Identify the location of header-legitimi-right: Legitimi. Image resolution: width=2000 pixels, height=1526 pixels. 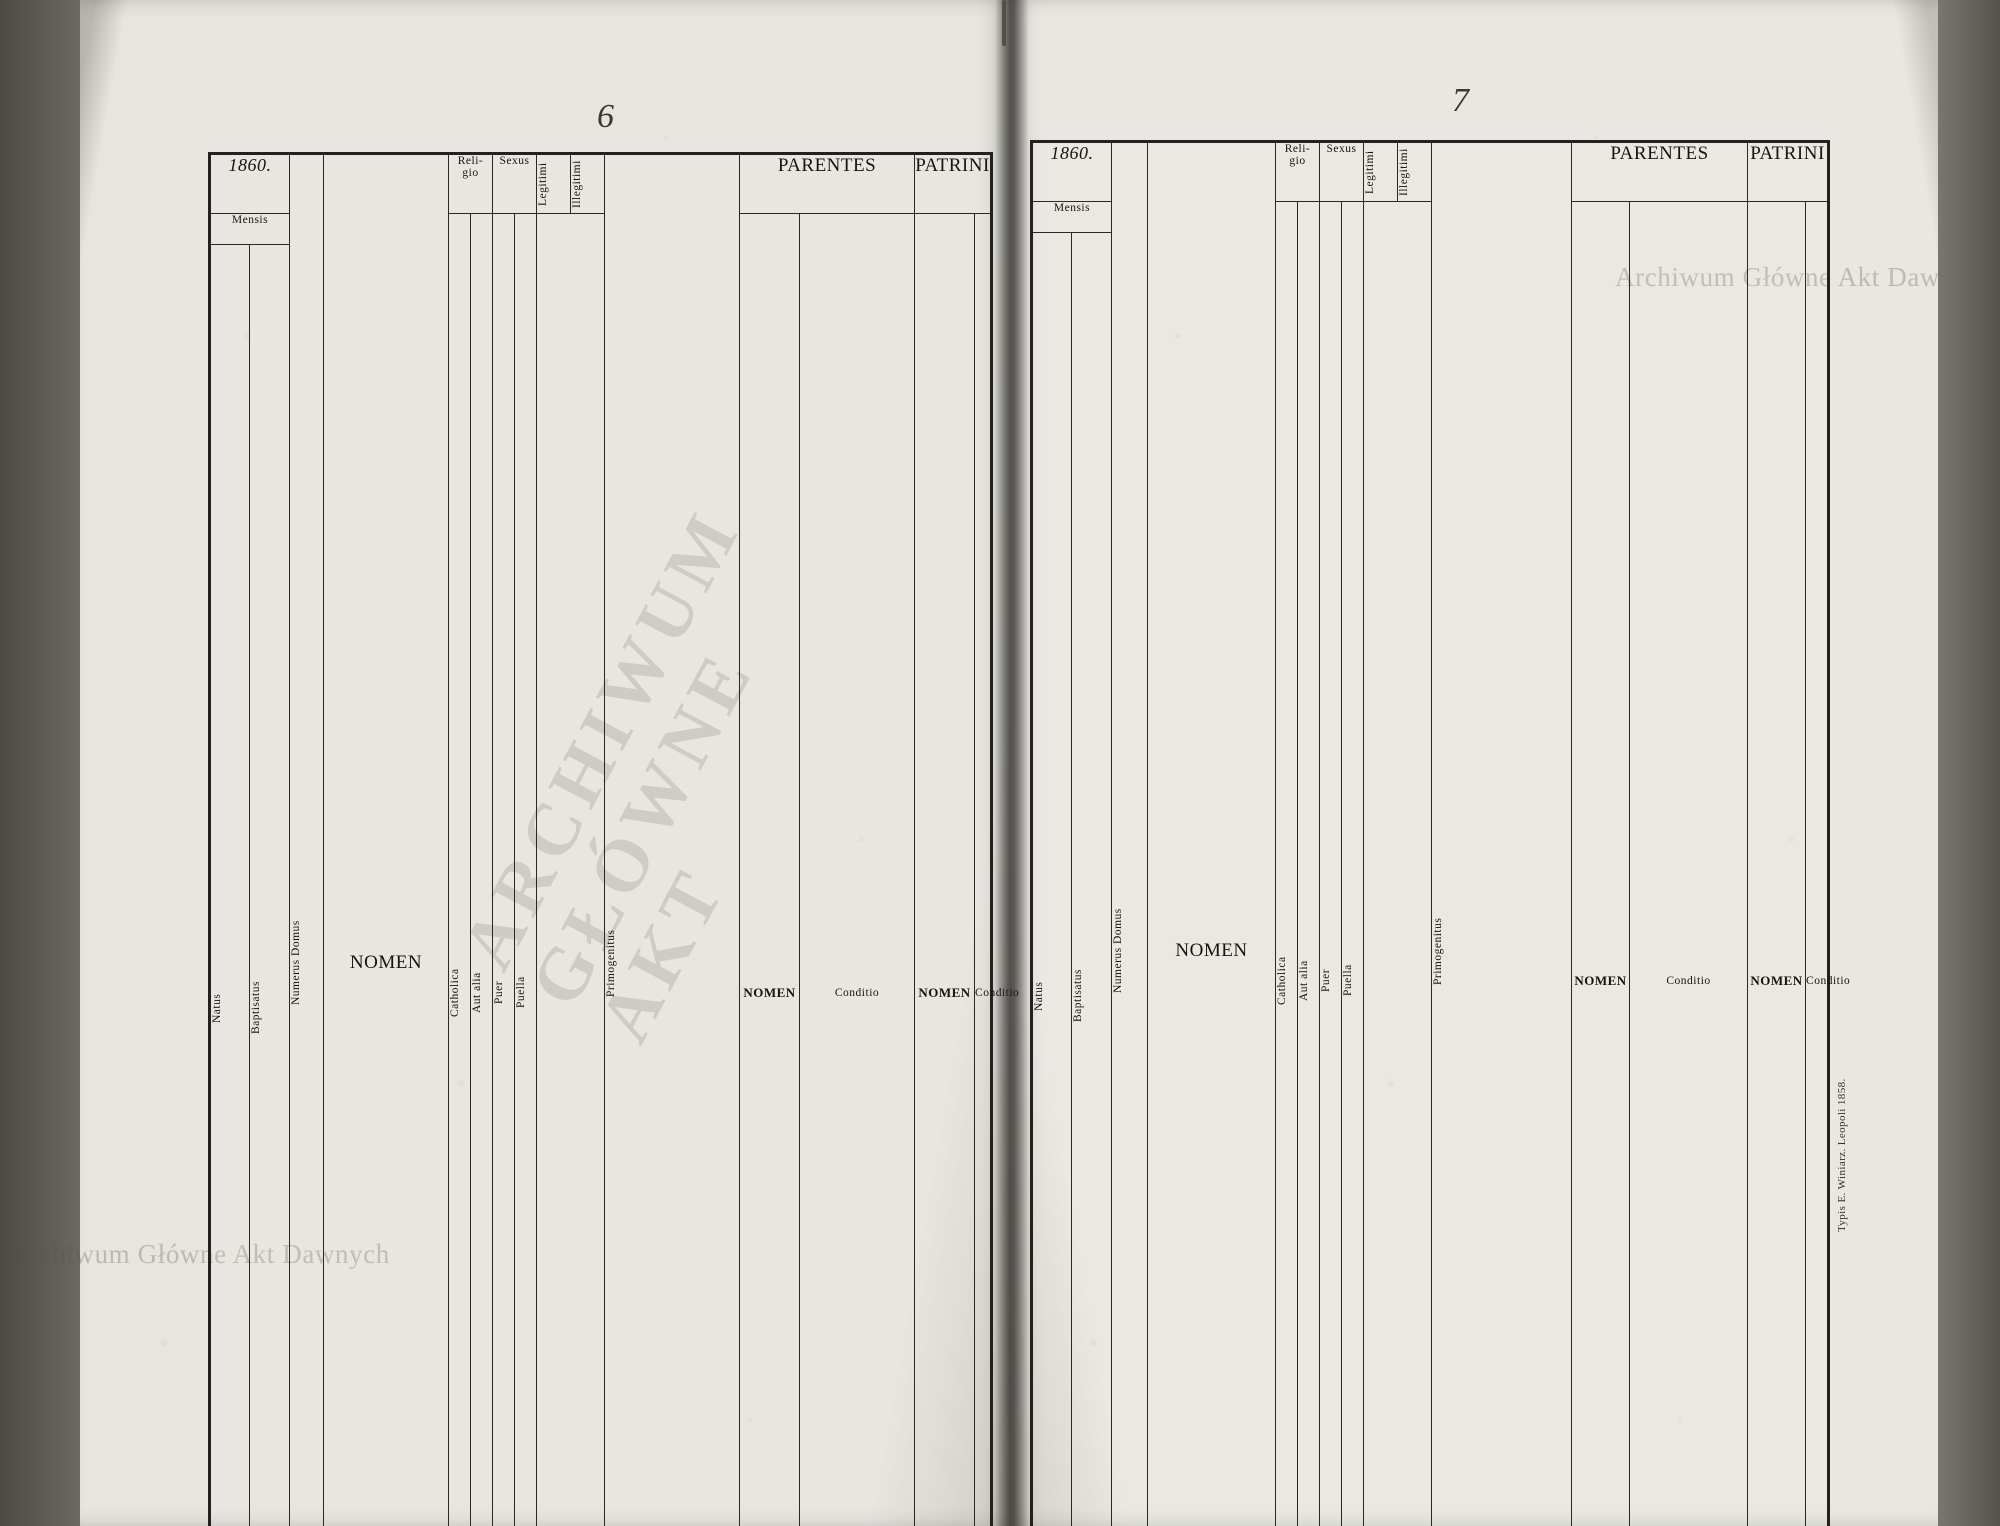
(1370, 172).